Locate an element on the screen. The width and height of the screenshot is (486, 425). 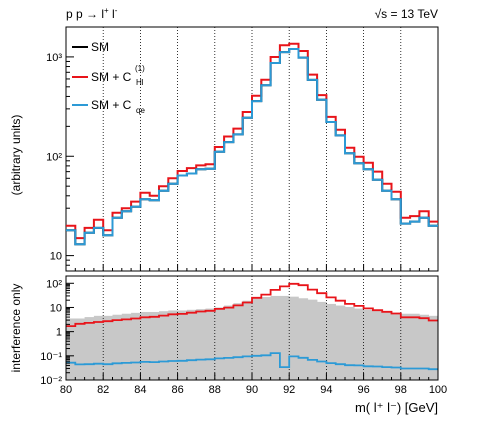
x-axis-label: m( l⁺ l⁻) [GeV] is located at coordinates (396, 407).